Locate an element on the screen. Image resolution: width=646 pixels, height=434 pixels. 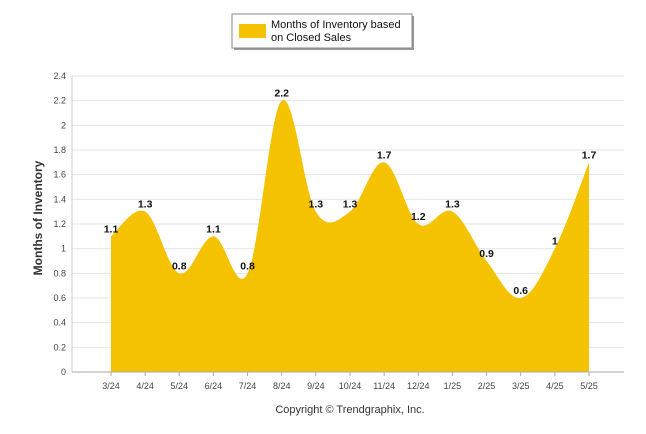
x-tick-label: 3/24 is located at coordinates (111, 386).